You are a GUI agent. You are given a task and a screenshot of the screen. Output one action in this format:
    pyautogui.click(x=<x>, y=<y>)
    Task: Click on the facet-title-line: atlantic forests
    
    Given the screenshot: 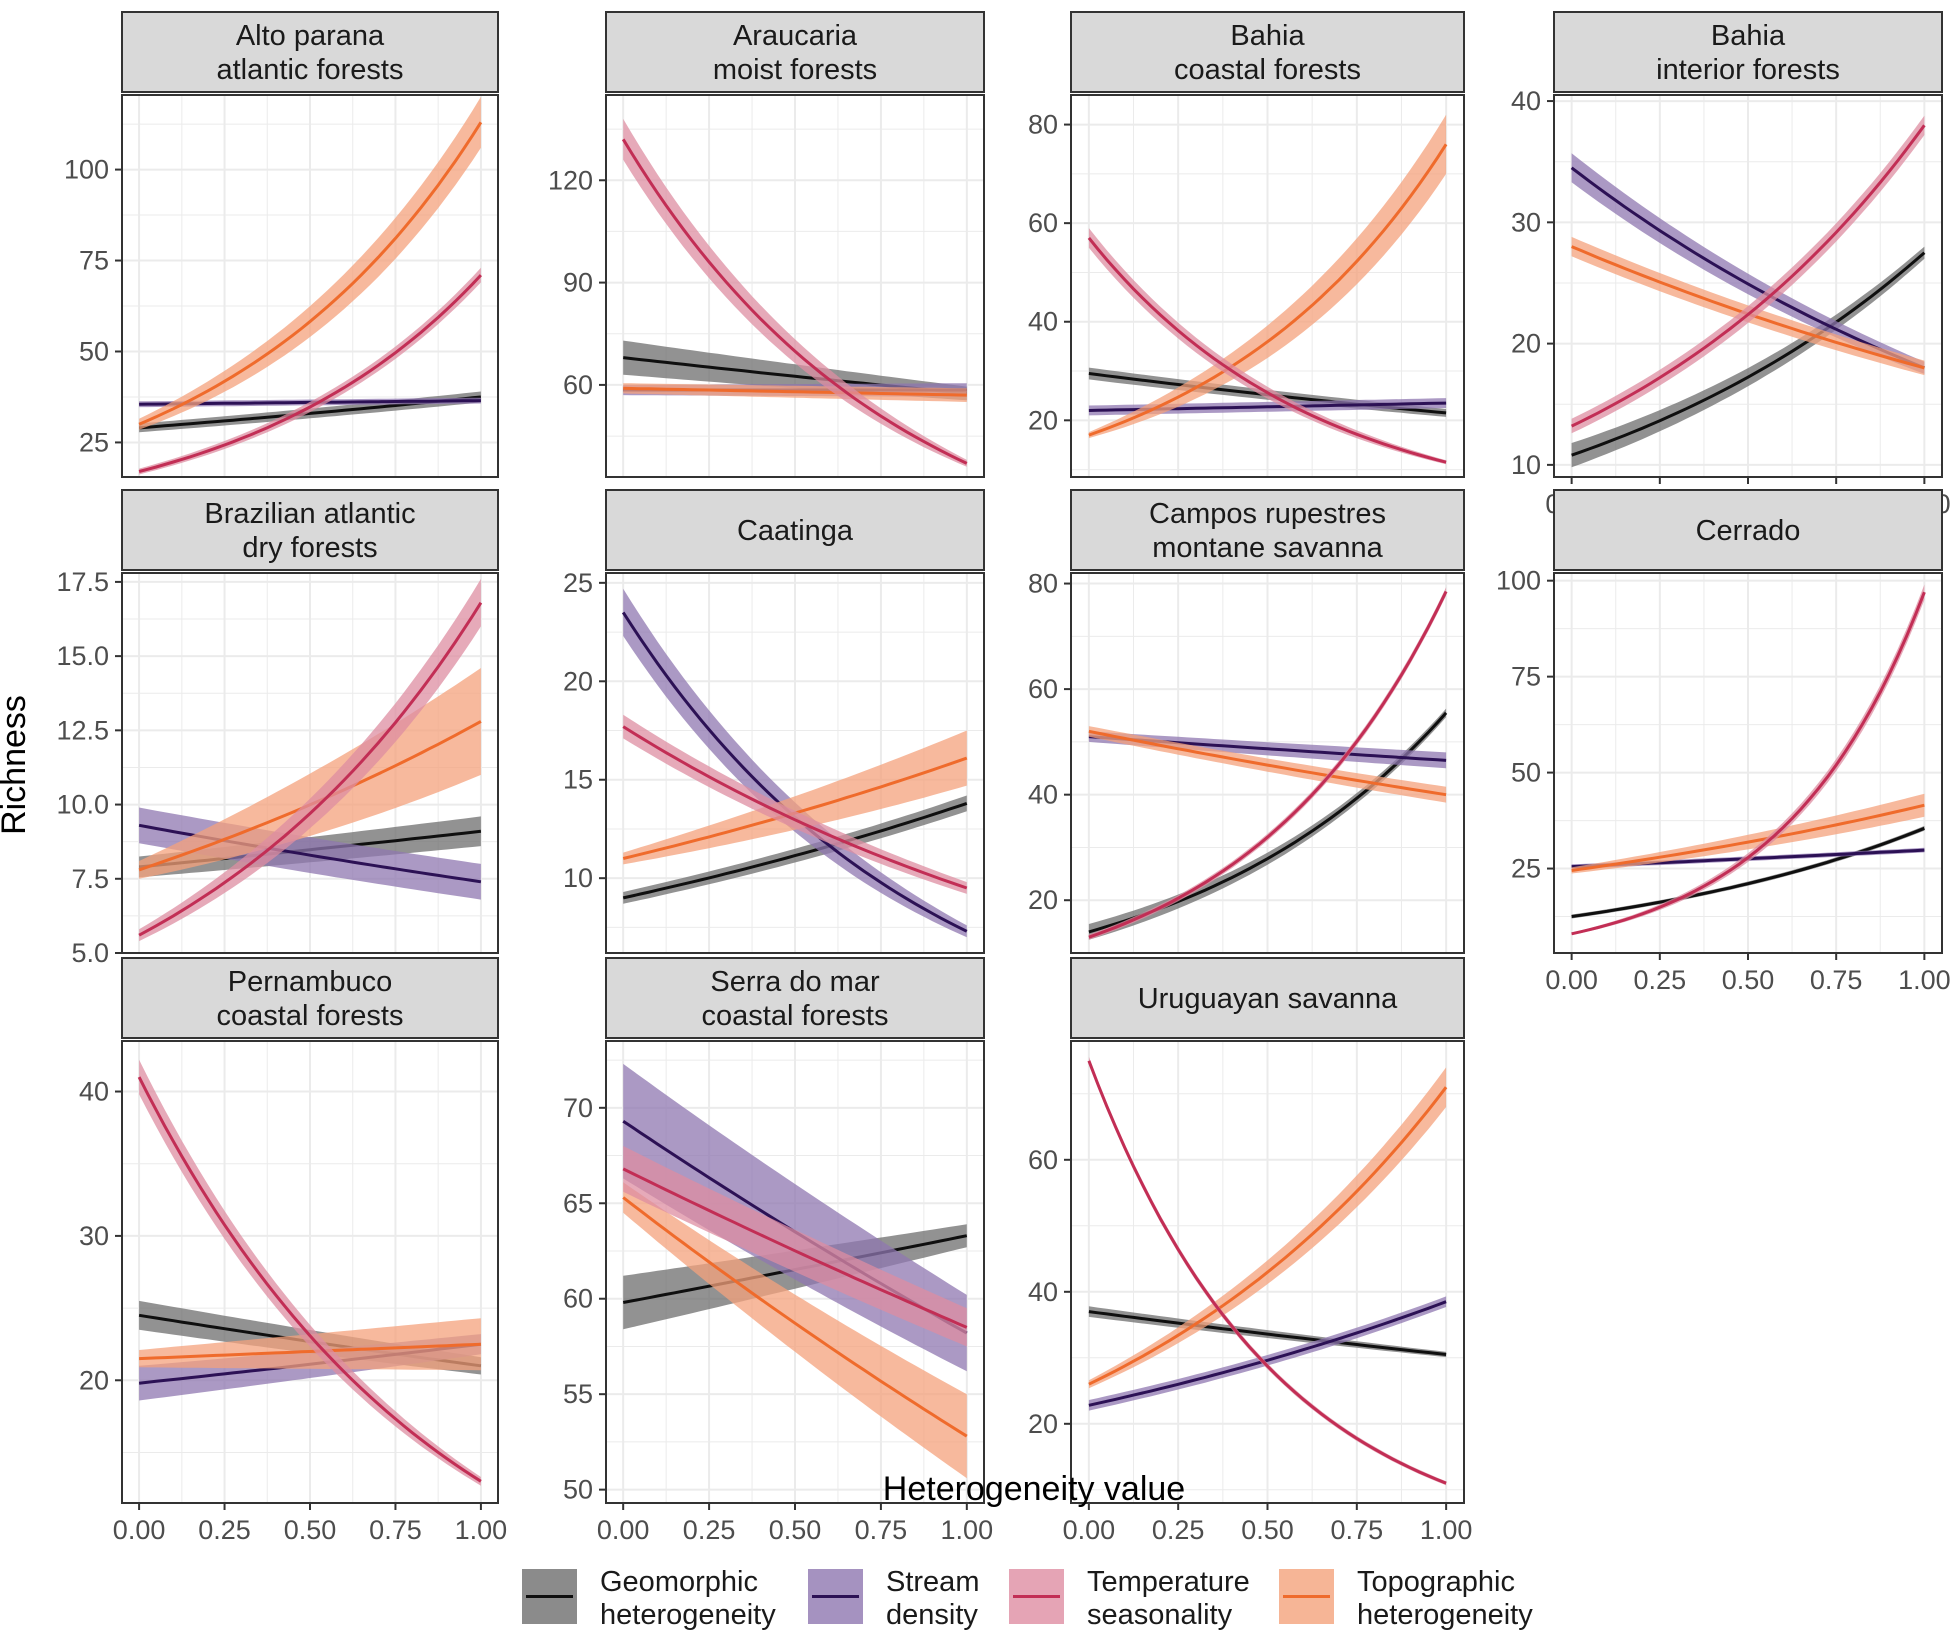 What is the action you would take?
    pyautogui.click(x=310, y=70)
    